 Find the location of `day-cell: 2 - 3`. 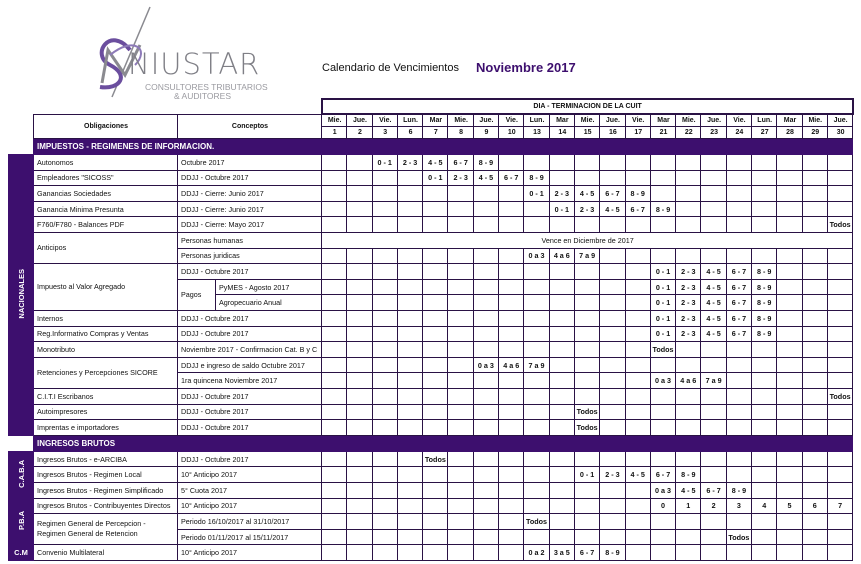

day-cell: 2 - 3 is located at coordinates (460, 178).